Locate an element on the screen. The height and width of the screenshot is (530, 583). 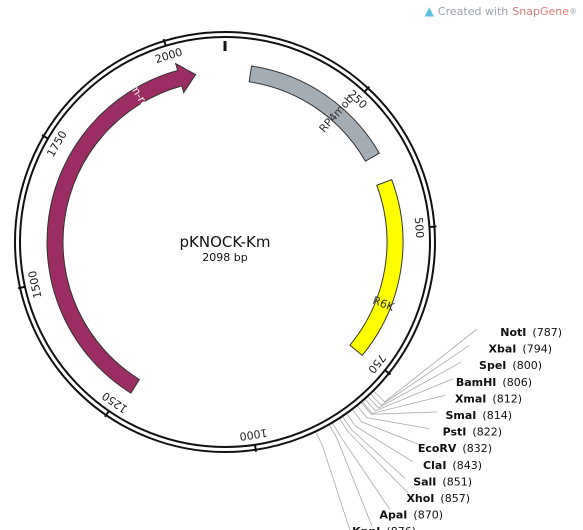
site-leader-ecorv is located at coordinates (387, 427).